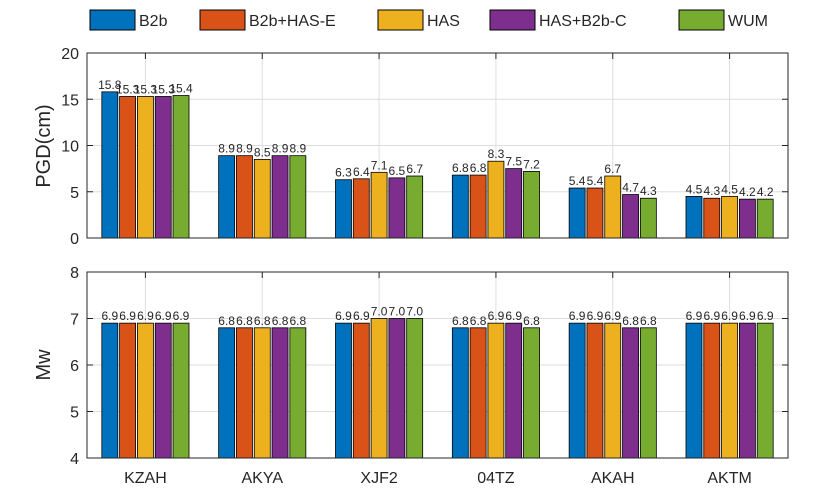 This screenshot has height=494, width=839. Describe the element at coordinates (712, 218) in the screenshot. I see `bar-b2b-has-e-aktm` at that location.